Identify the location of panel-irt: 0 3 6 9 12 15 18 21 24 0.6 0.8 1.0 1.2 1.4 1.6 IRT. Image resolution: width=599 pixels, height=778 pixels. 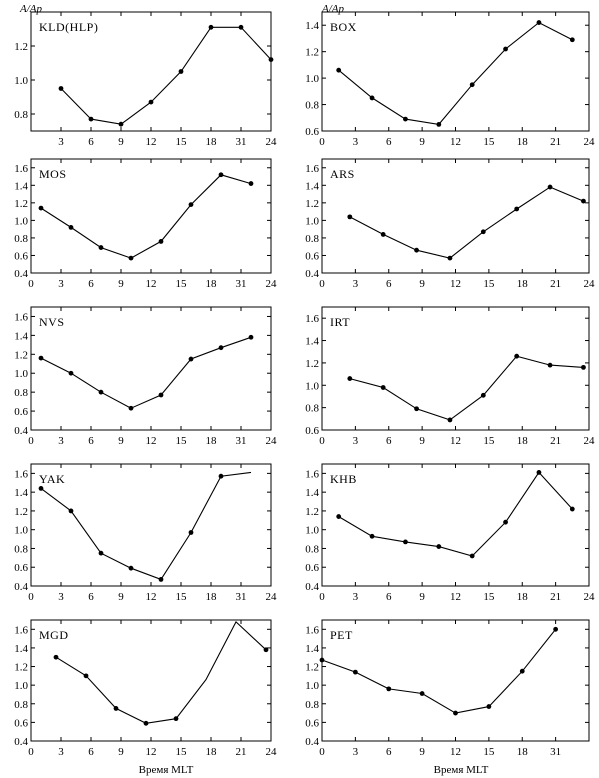
(450, 376).